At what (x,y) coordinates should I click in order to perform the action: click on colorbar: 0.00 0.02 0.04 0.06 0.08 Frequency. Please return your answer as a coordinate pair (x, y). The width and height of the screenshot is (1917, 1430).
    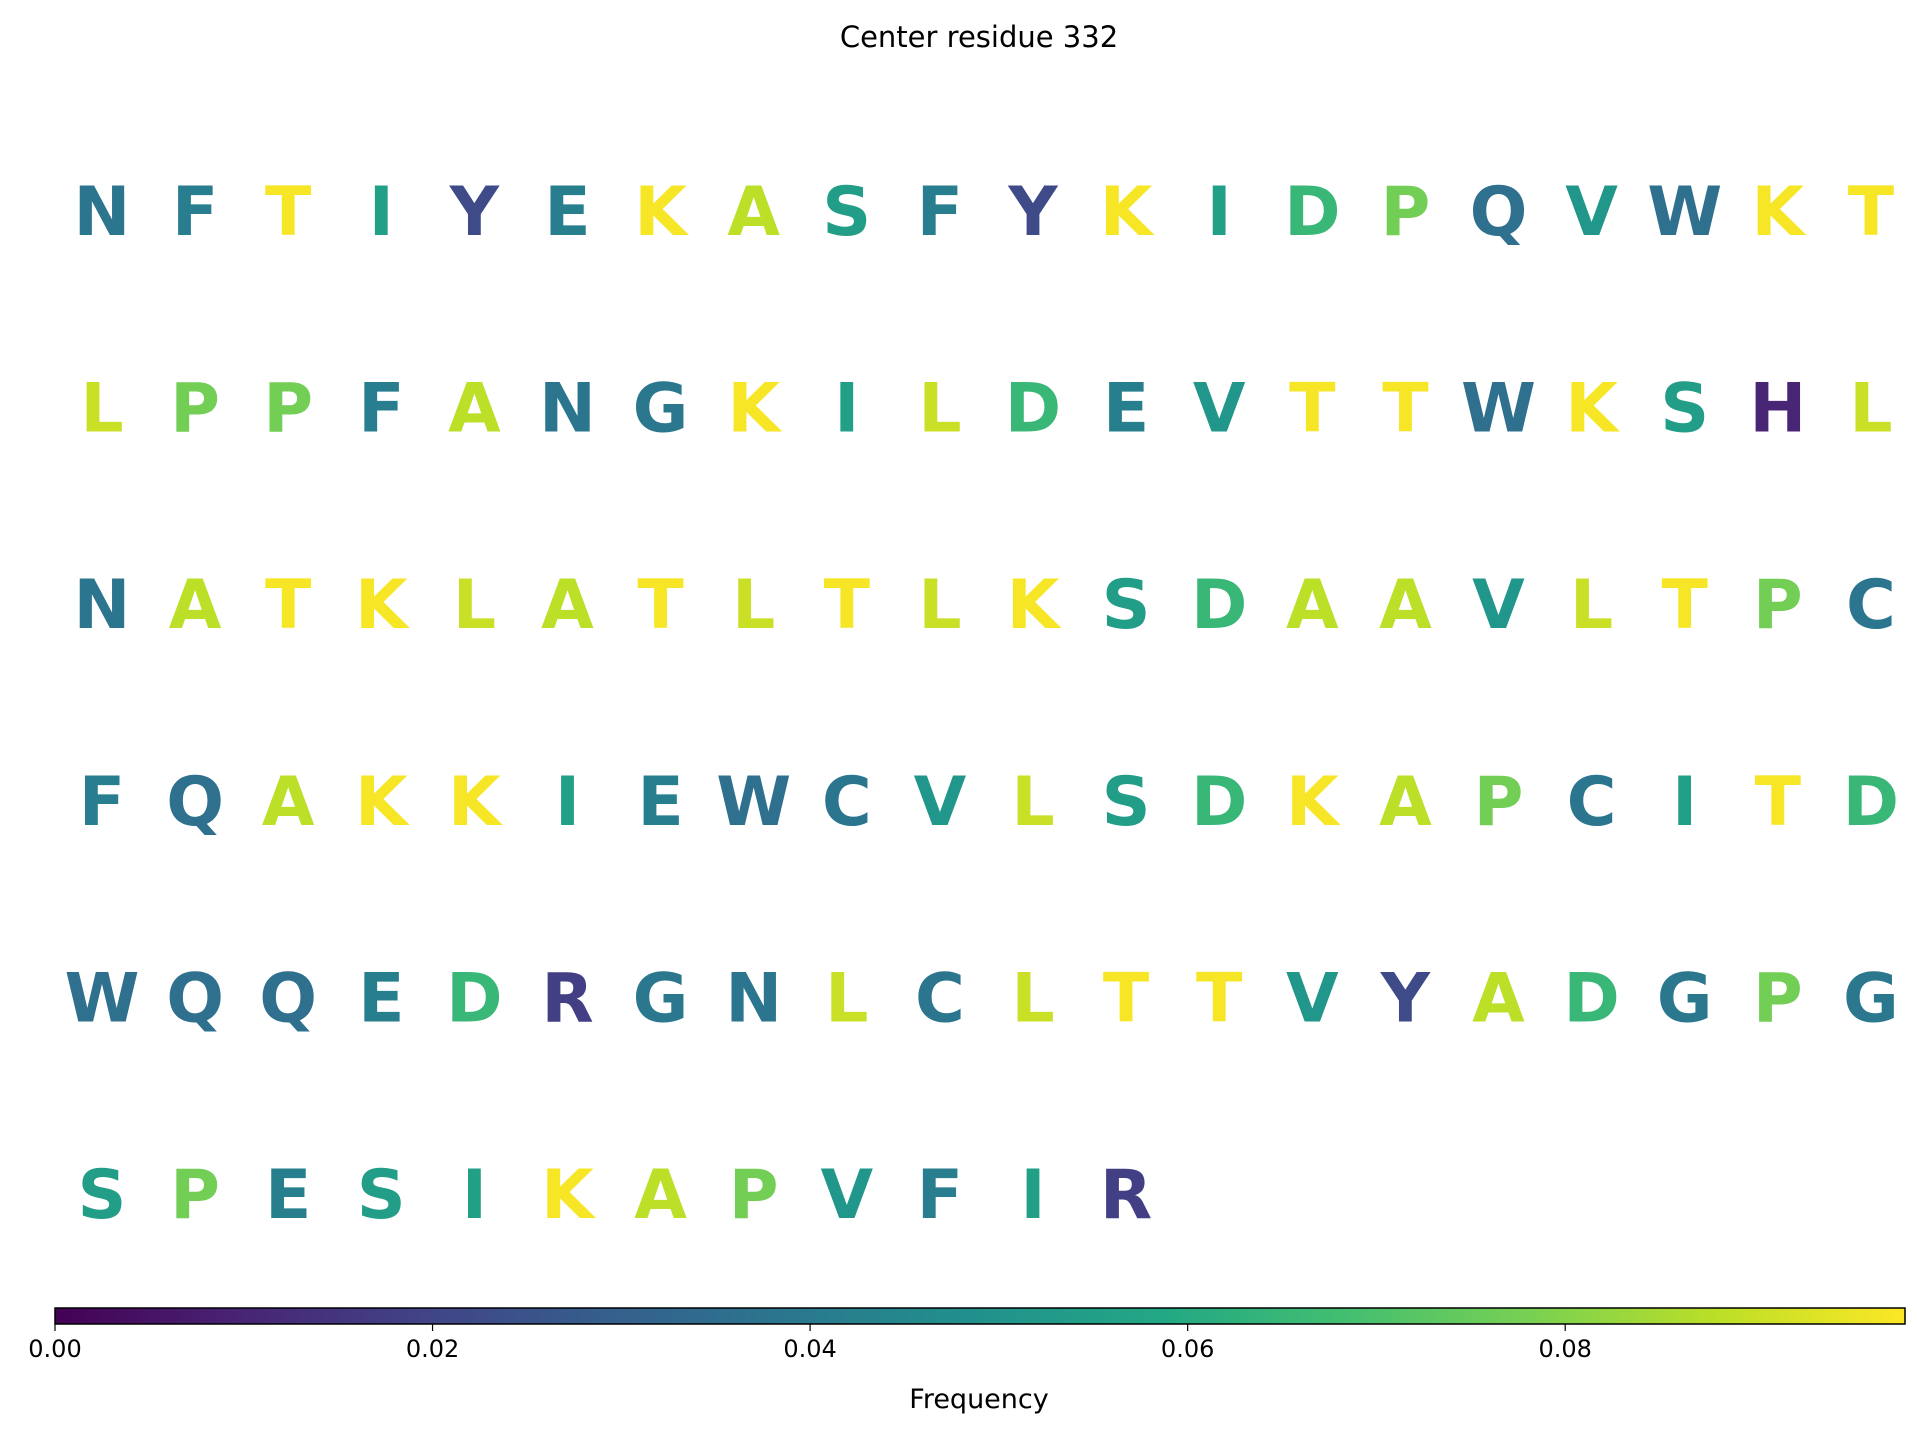
    Looking at the image, I should click on (967, 1361).